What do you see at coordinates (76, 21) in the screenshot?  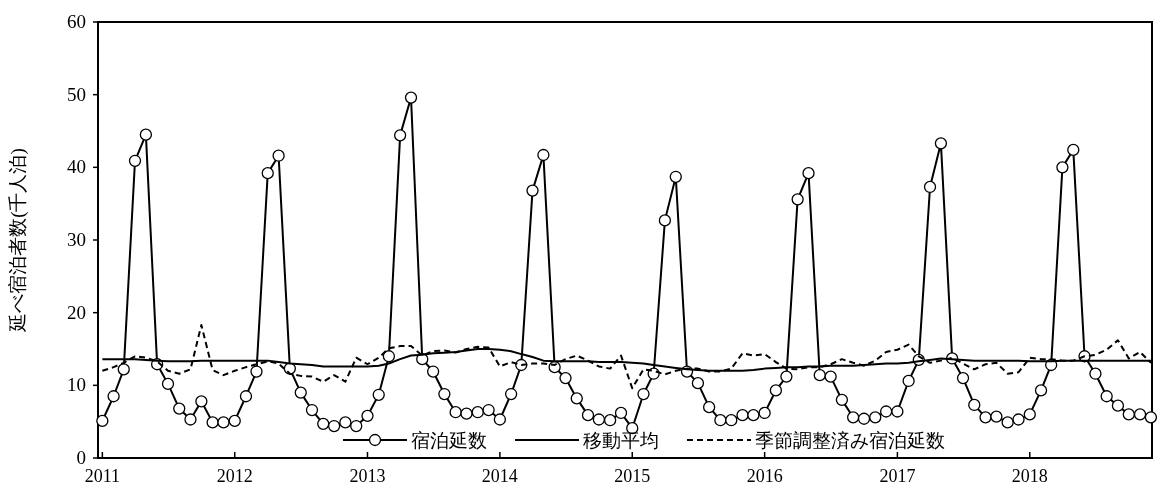 I see `y-tick-label: 60` at bounding box center [76, 21].